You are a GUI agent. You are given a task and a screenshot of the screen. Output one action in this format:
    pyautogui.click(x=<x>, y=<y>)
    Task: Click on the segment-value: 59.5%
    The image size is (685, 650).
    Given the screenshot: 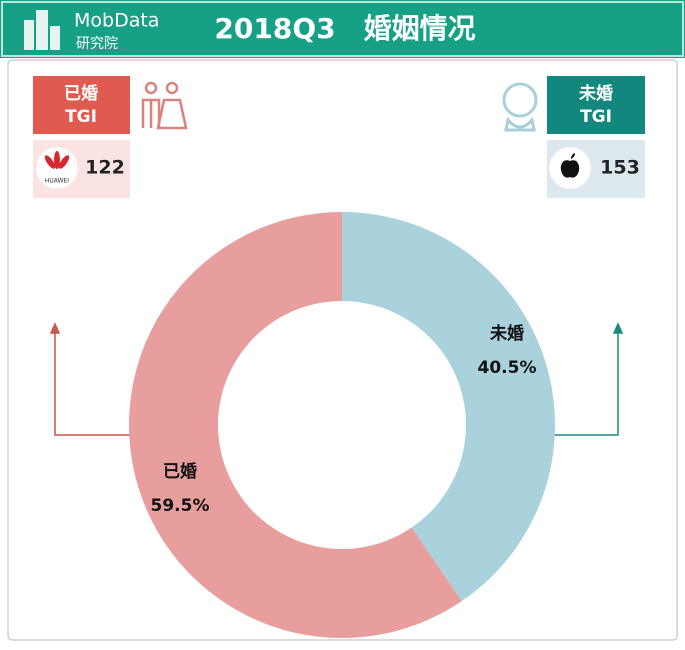 What is the action you would take?
    pyautogui.click(x=180, y=506)
    